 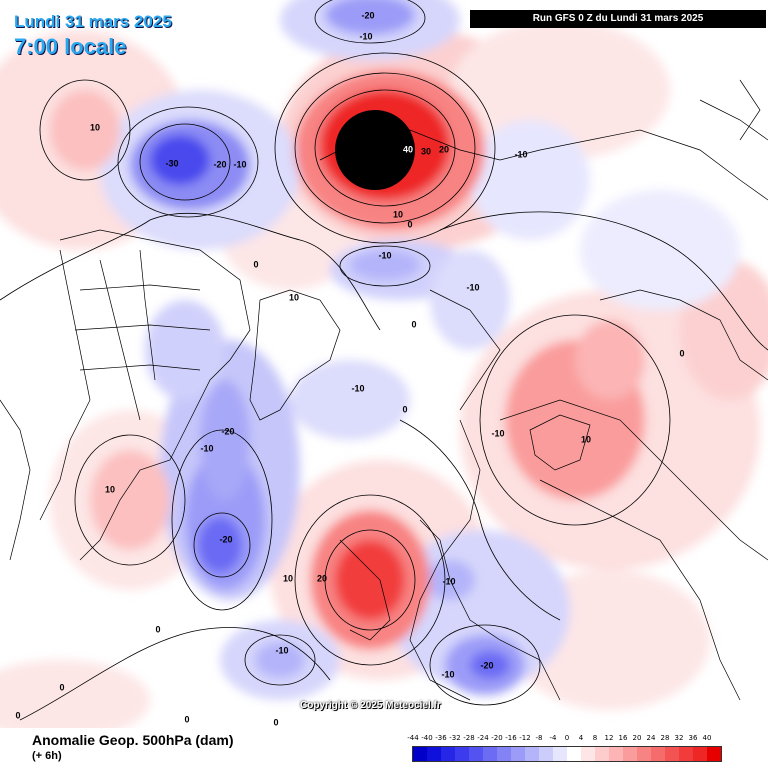 What do you see at coordinates (171, 163) in the screenshot?
I see `contour-label: -30` at bounding box center [171, 163].